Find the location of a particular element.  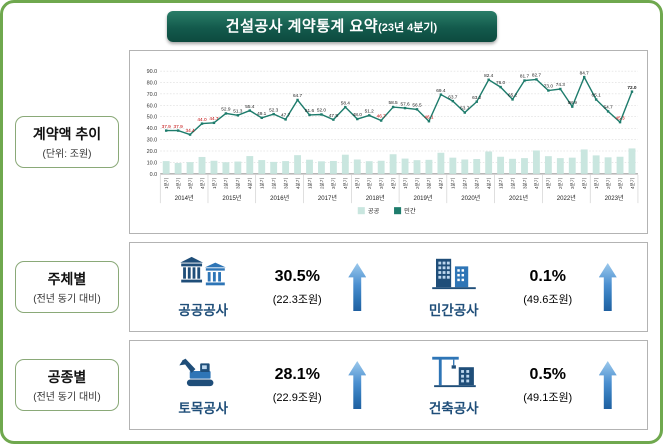

stat-name-building: 건축공사 is located at coordinates (453, 408).